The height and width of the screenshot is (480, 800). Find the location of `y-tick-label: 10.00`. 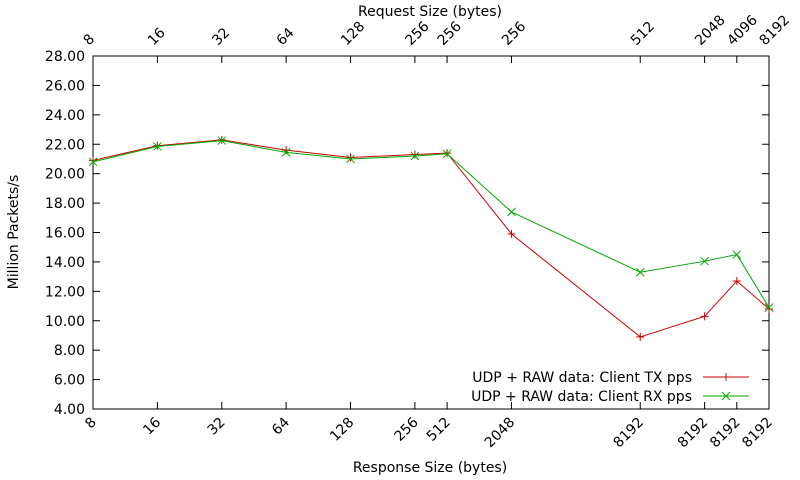

y-tick-label: 10.00 is located at coordinates (65, 322).